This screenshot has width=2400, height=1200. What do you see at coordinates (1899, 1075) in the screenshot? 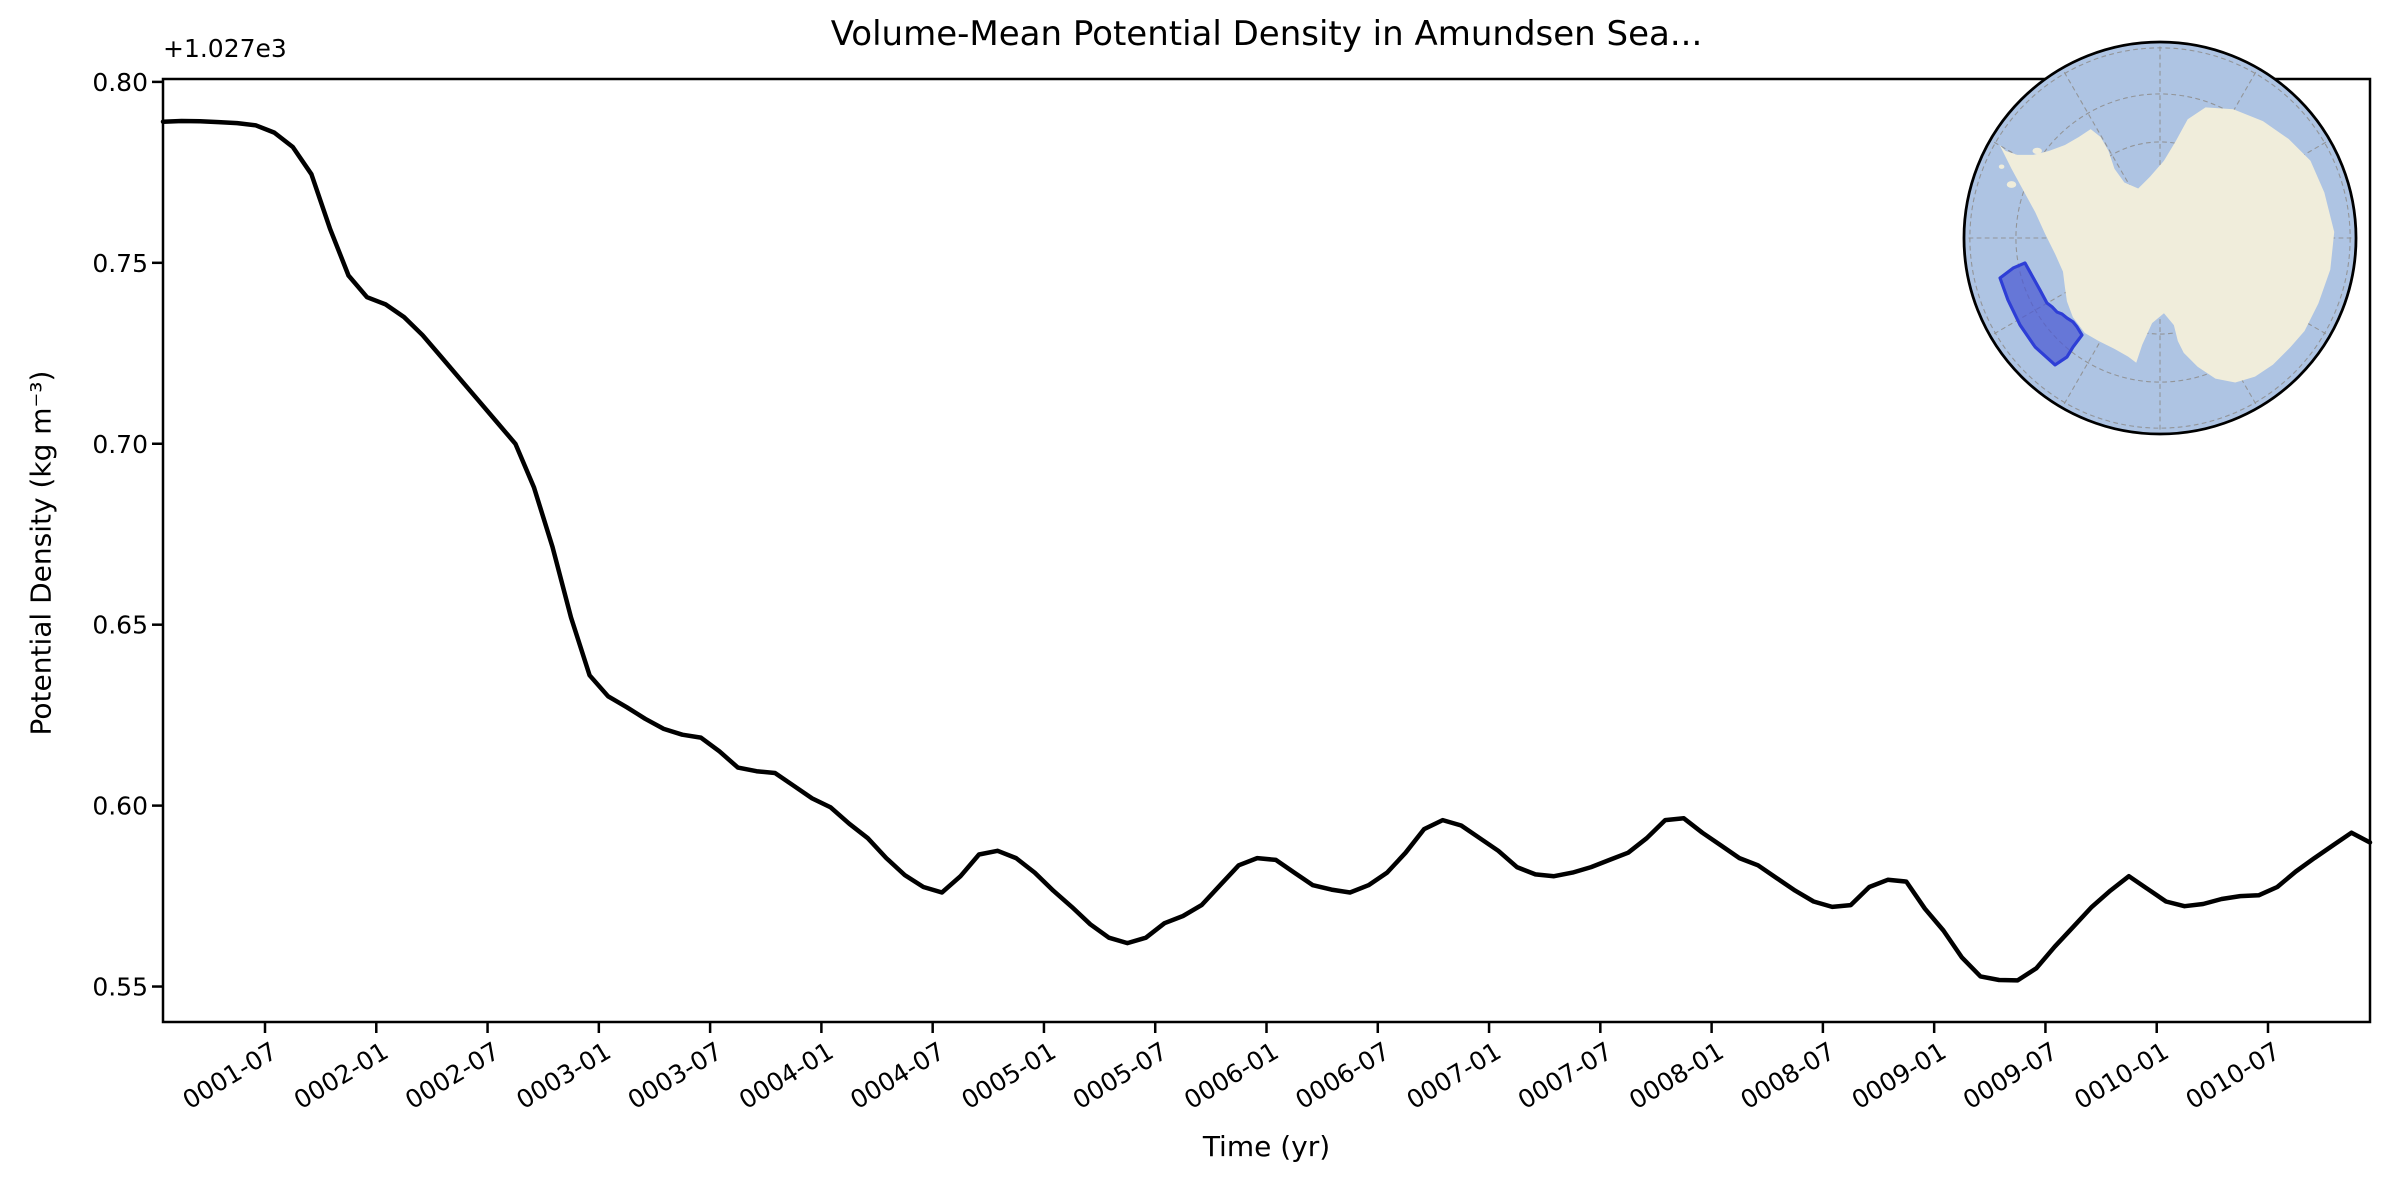
I see `x-tick-label: 0009-01` at bounding box center [1899, 1075].